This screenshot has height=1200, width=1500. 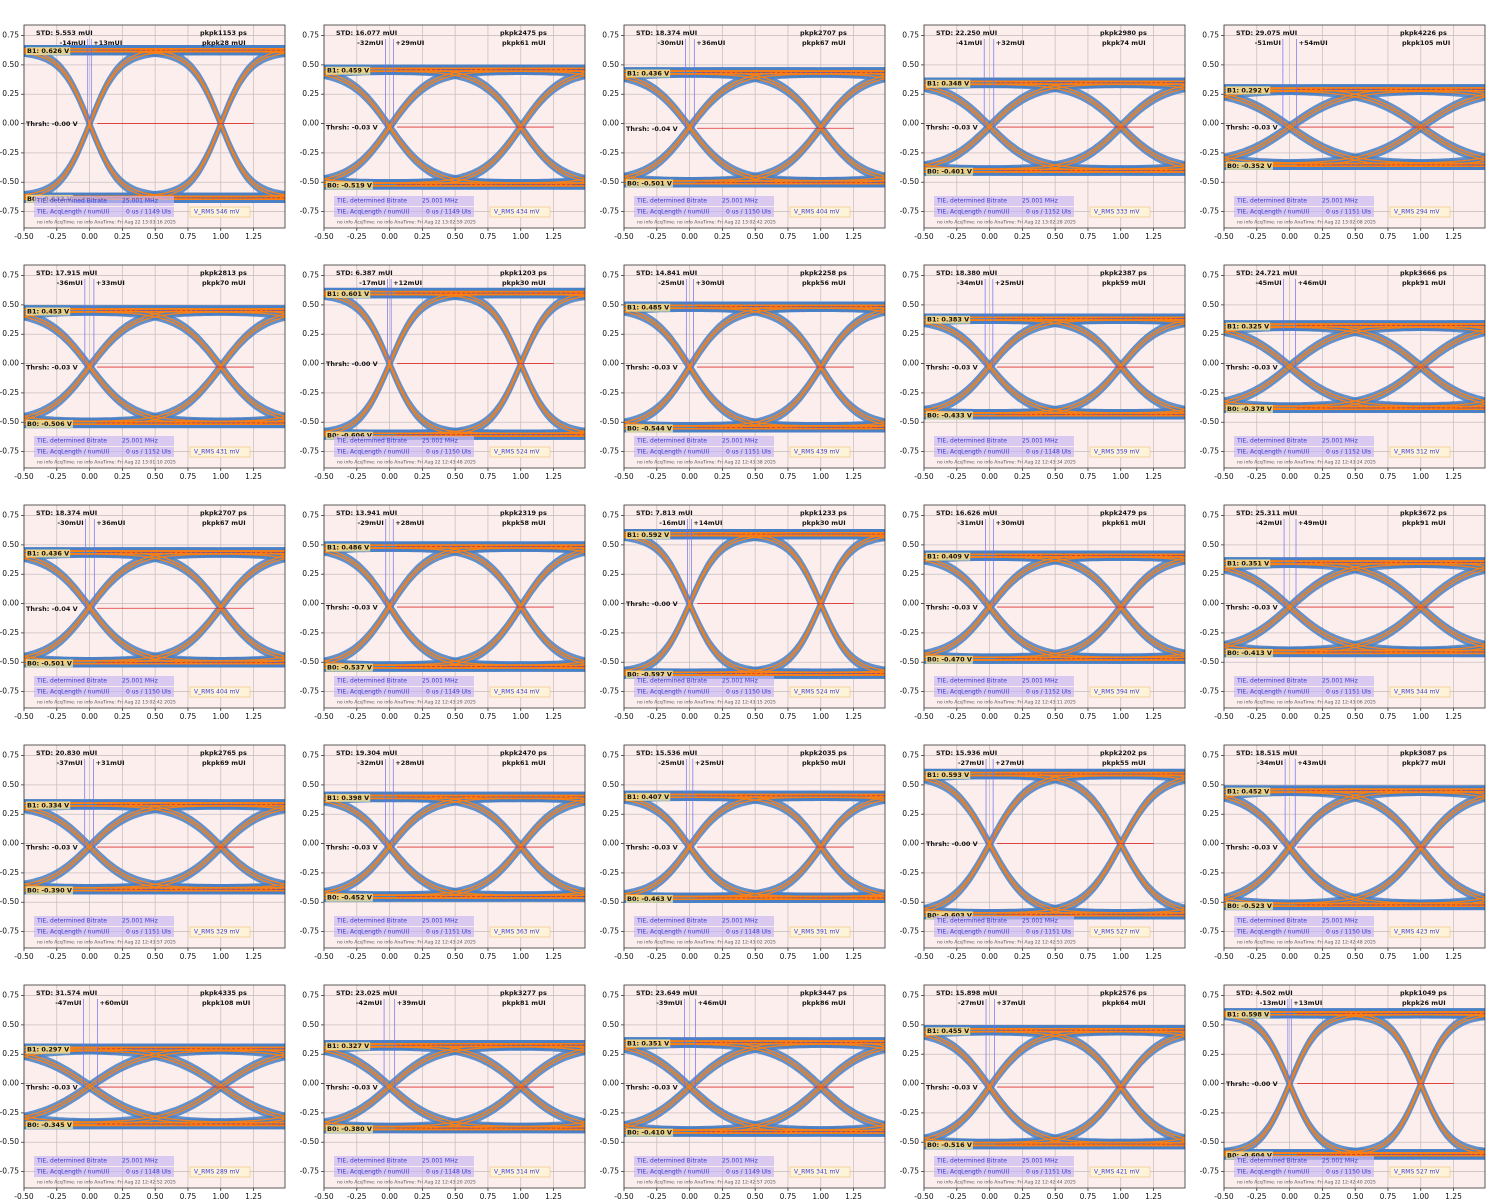 I want to click on jitter-label: +46mUI, so click(x=712, y=1003).